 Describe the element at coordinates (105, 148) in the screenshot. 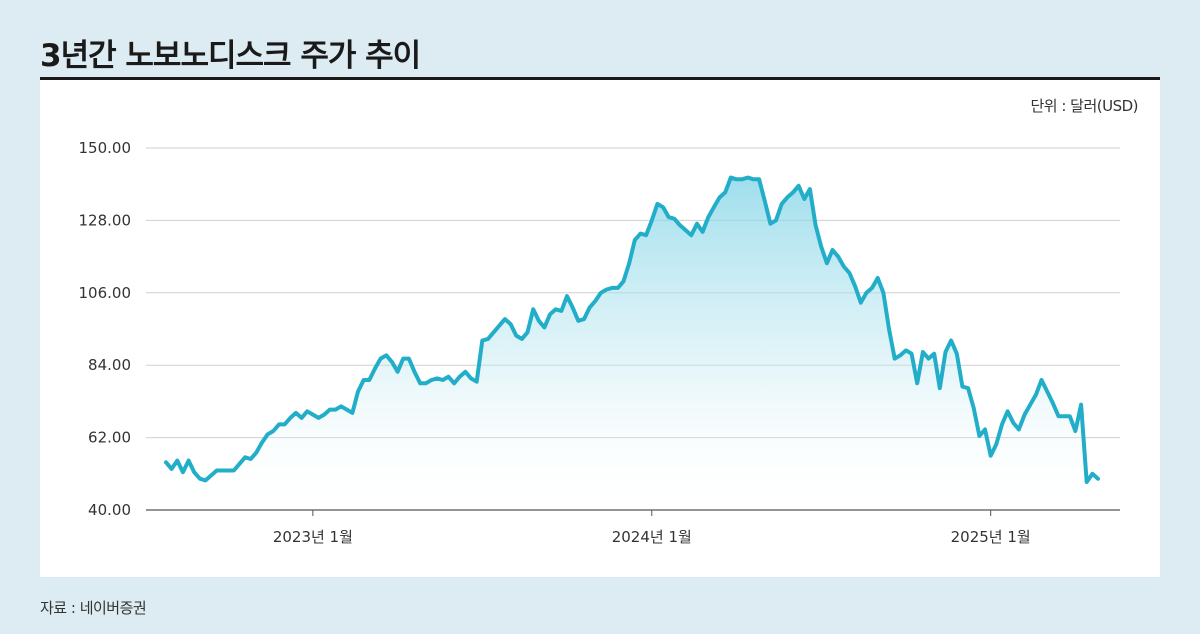

I see `y-tick-label: 150.00` at that location.